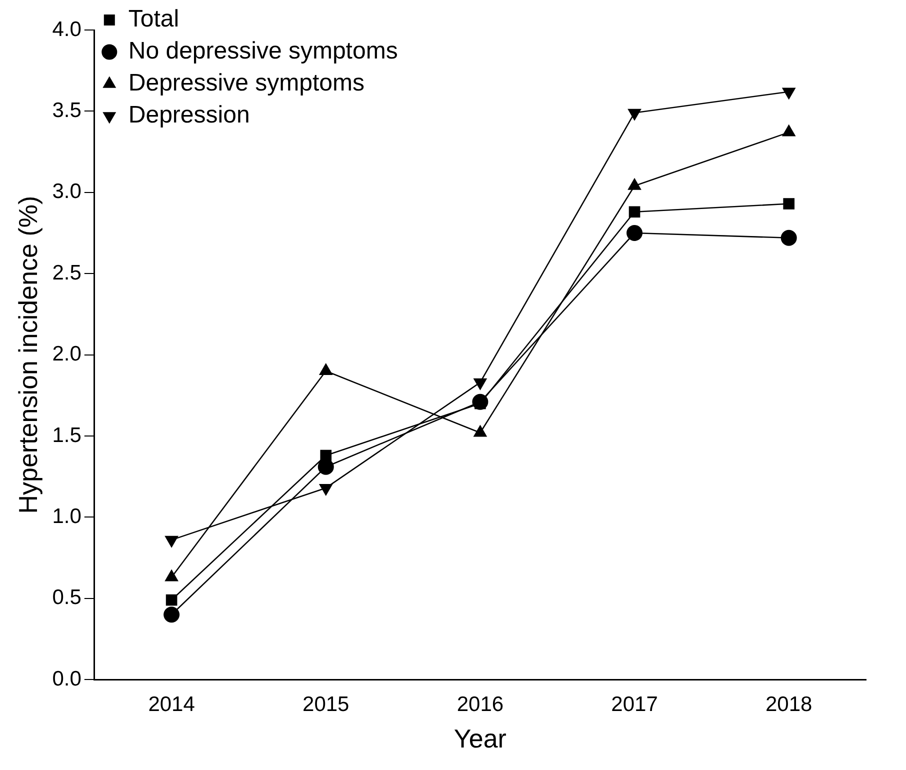  I want to click on x-tick-label: 2014, so click(172, 704).